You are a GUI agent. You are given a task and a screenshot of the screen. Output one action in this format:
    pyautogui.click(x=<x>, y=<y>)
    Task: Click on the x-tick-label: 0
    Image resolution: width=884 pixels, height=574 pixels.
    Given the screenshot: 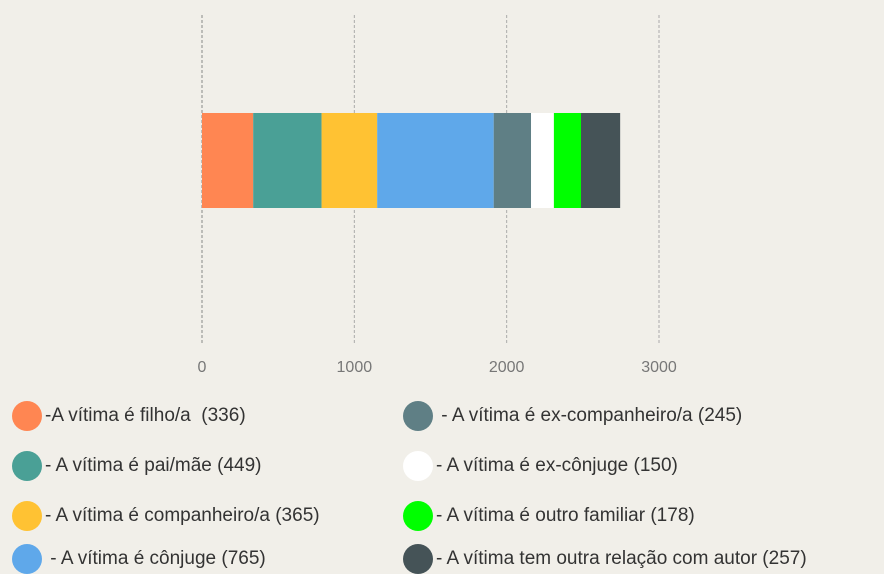 What is the action you would take?
    pyautogui.click(x=202, y=367)
    